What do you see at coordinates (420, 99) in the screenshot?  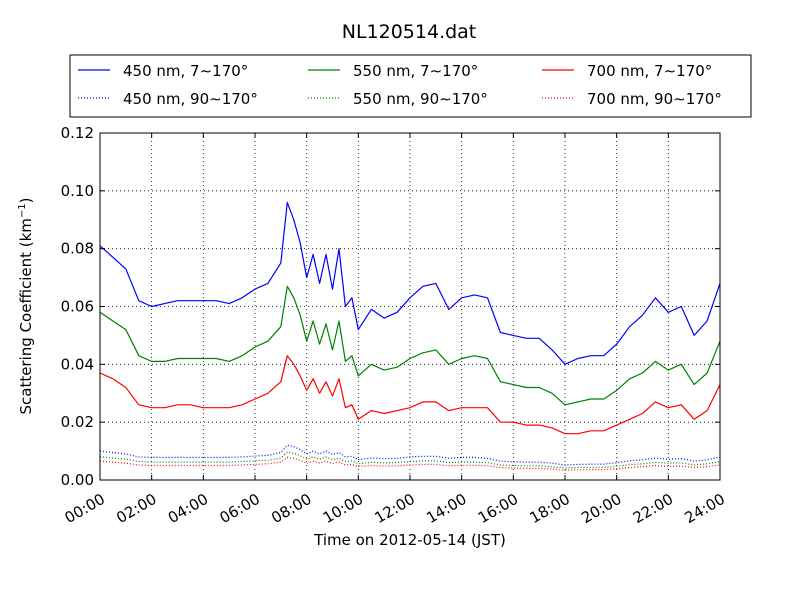 I see `legend-label-3: 550 nm, 90∼170°` at bounding box center [420, 99].